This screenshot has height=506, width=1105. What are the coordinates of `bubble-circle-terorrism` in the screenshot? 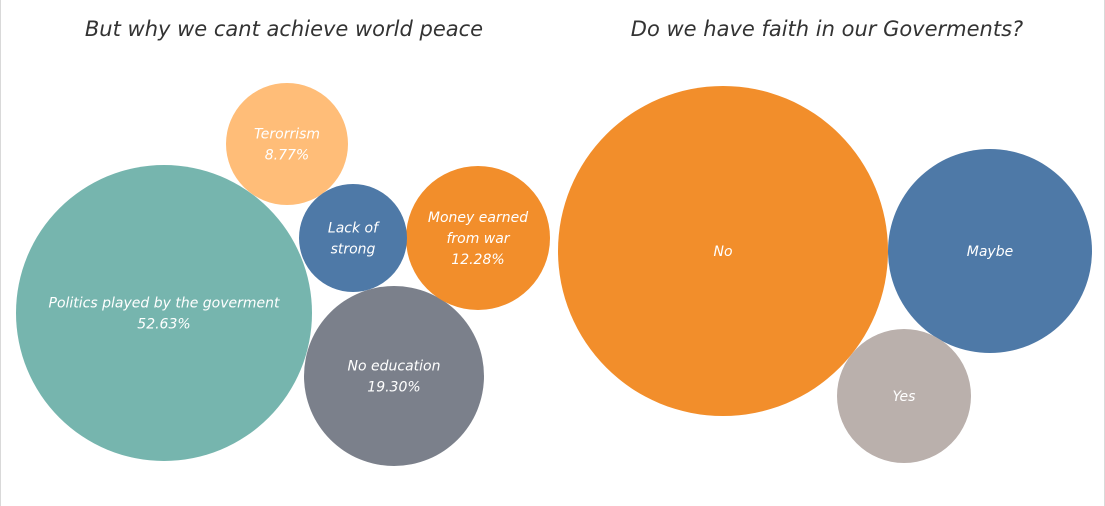 It's located at (287, 144).